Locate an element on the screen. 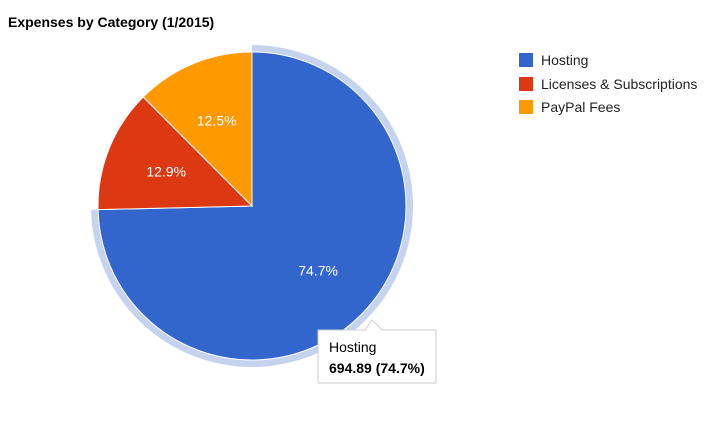 The height and width of the screenshot is (427, 712). slice-label-paypal-fees: 12.5% is located at coordinates (217, 121).